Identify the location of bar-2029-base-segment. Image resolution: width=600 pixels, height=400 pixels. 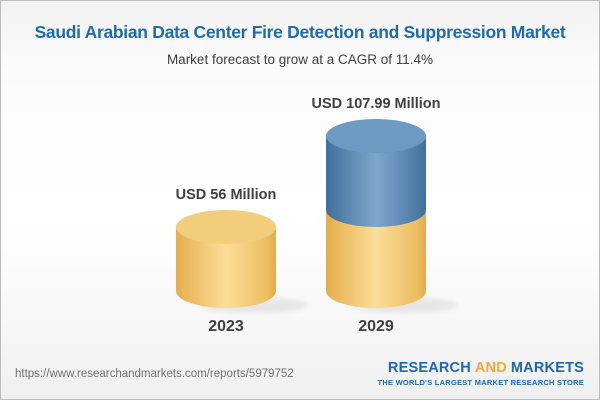
(376, 259).